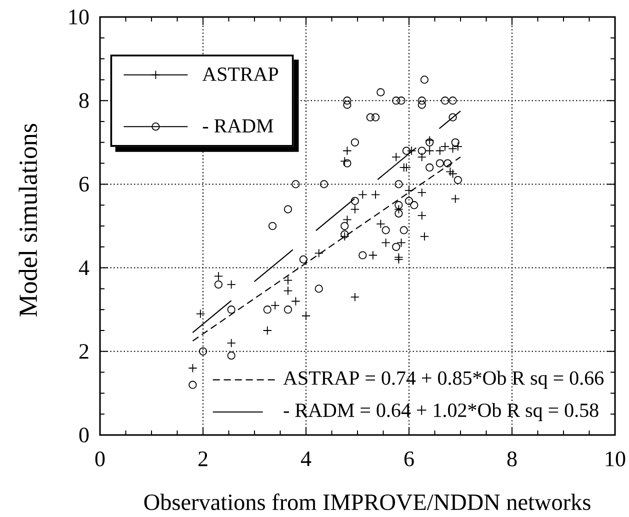 This screenshot has width=629, height=517. I want to click on y-tick-label: 8, so click(84, 100).